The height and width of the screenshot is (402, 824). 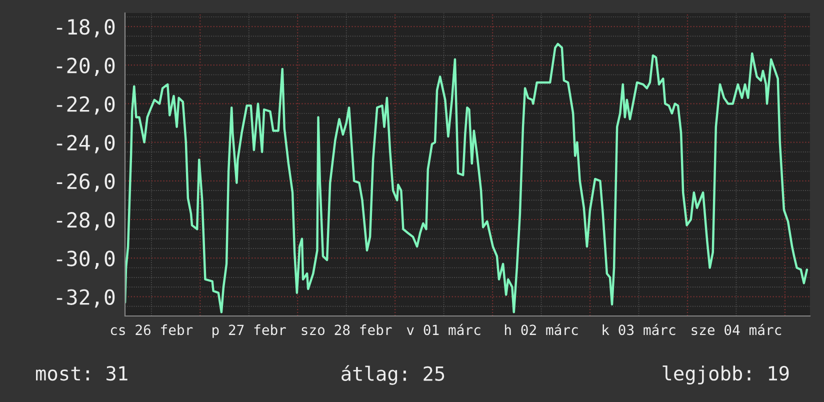 What do you see at coordinates (443, 330) in the screenshot?
I see `x-tick-label: v 01 márc` at bounding box center [443, 330].